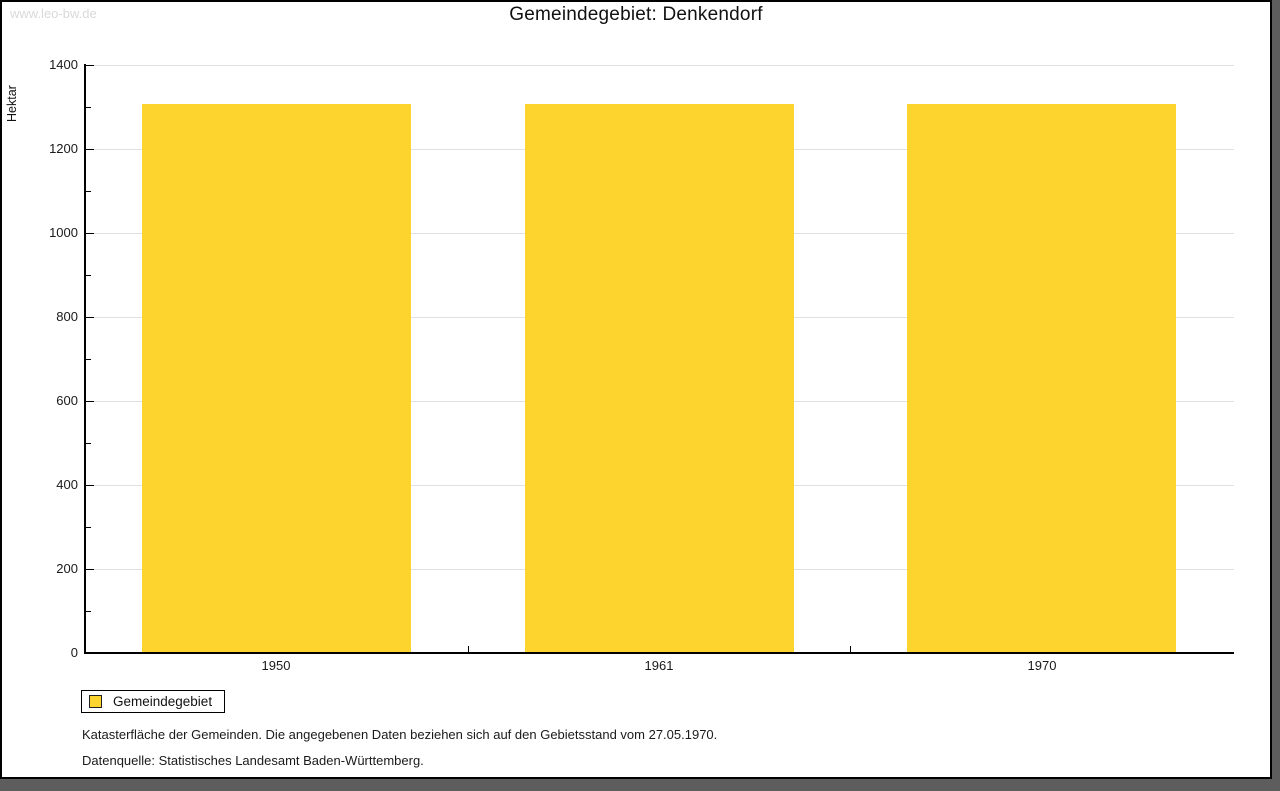 Image resolution: width=1280 pixels, height=791 pixels. I want to click on y-tick-label: 1200, so click(63, 148).